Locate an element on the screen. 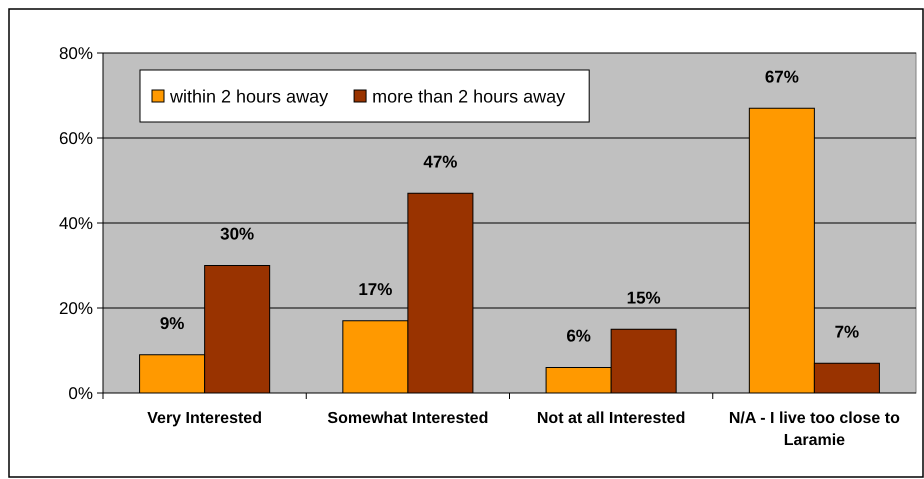  y-tick-label: 40% is located at coordinates (75, 223).